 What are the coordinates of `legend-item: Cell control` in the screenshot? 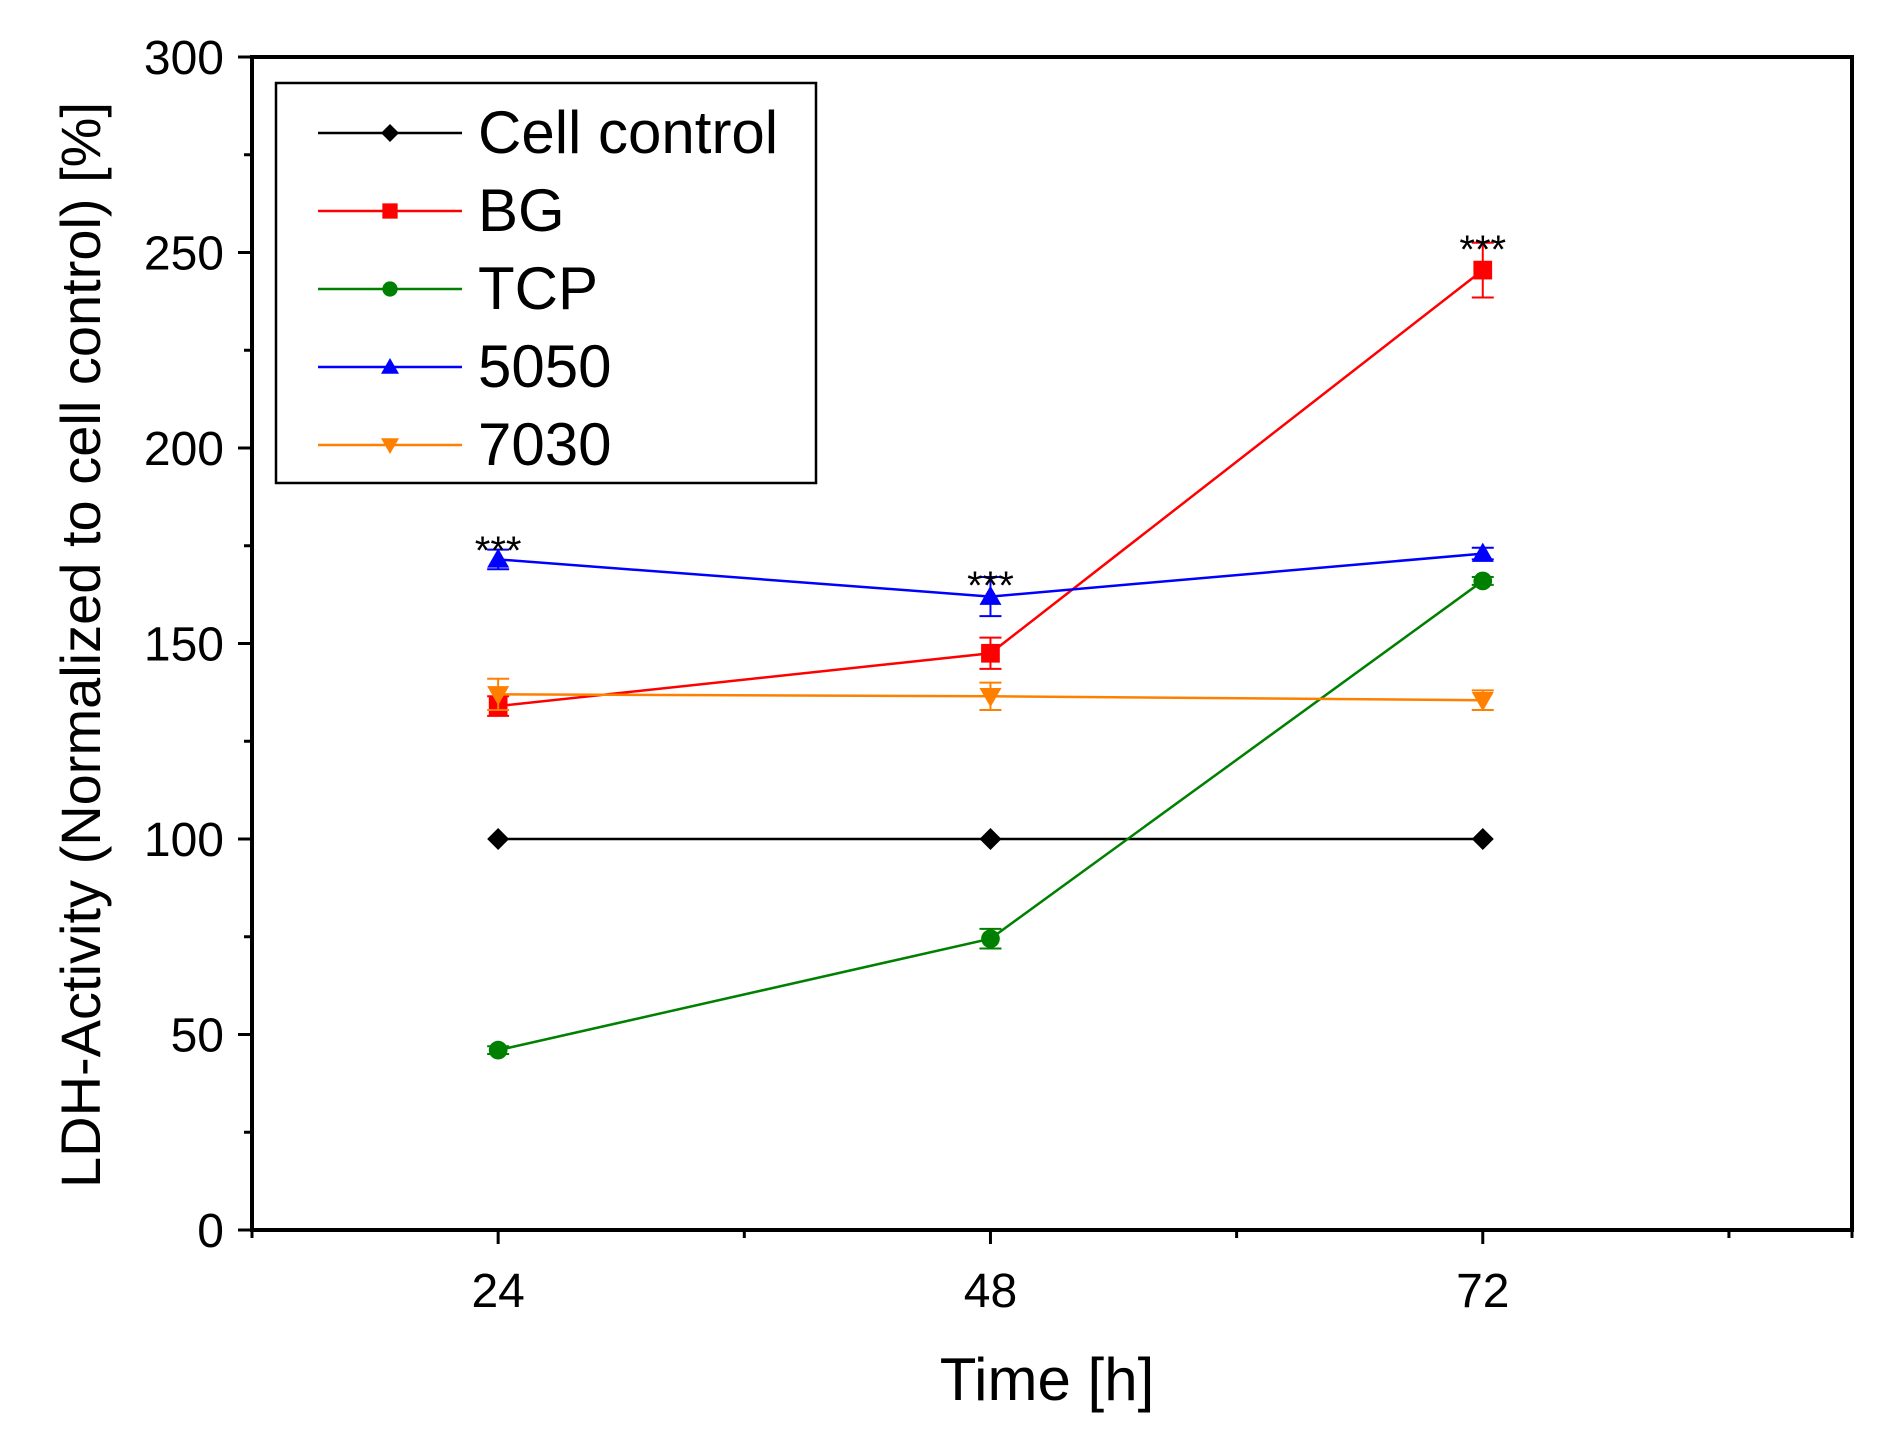 It's located at (548, 132).